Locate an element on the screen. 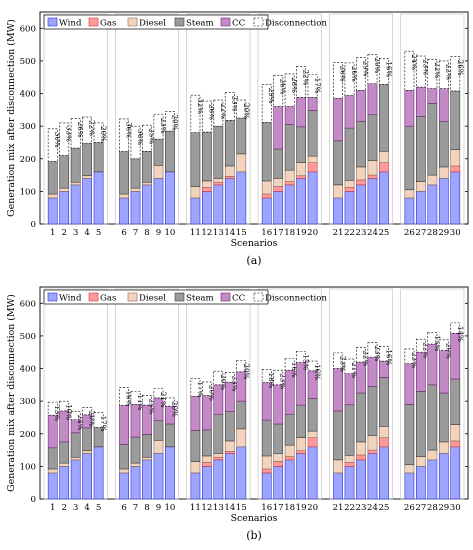 The image size is (473, 550). legend-label-gas: Gas is located at coordinates (108, 24).